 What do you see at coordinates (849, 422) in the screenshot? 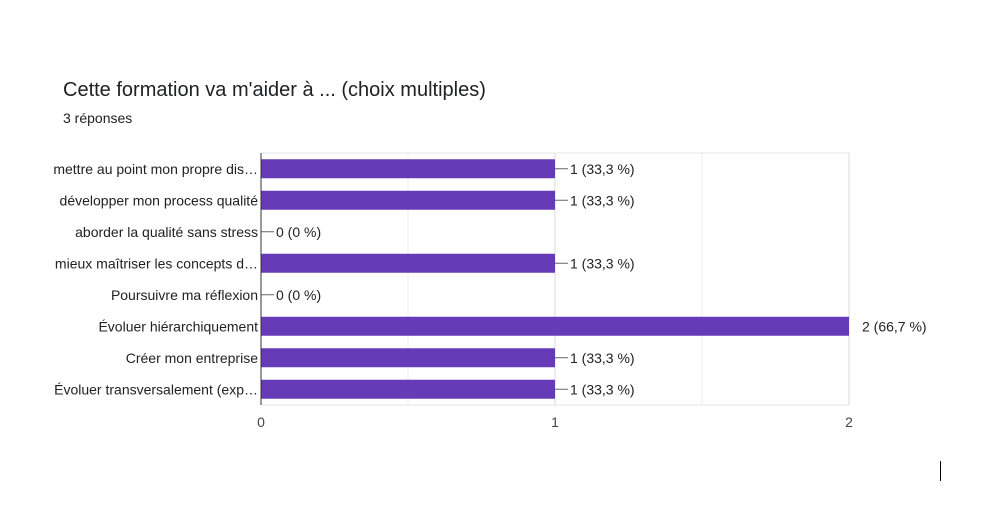
I see `x-tick-label: 2` at bounding box center [849, 422].